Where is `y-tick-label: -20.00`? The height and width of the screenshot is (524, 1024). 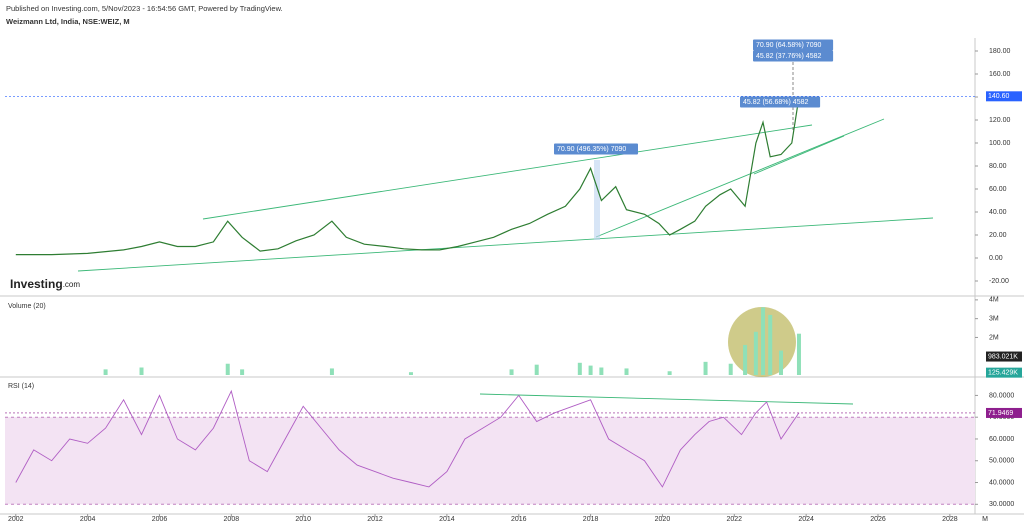 y-tick-label: -20.00 is located at coordinates (999, 281).